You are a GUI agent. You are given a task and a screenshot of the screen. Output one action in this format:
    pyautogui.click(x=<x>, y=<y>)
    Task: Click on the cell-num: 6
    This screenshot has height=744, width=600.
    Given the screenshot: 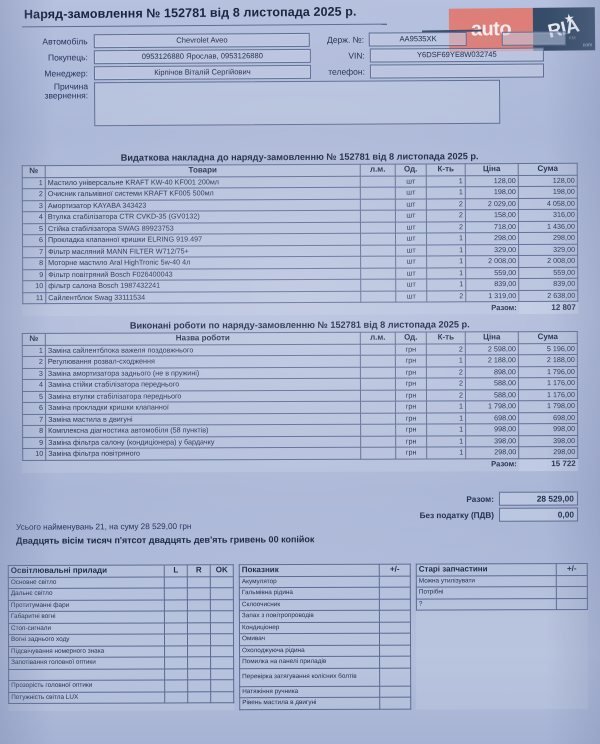 What is the action you would take?
    pyautogui.click(x=34, y=408)
    